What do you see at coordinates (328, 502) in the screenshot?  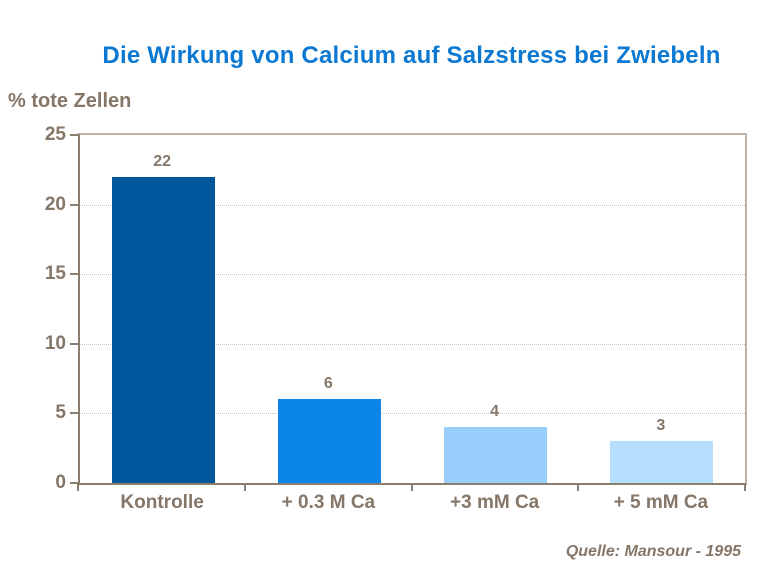 I see `x-category-label-2: + 0.3 M Ca` at bounding box center [328, 502].